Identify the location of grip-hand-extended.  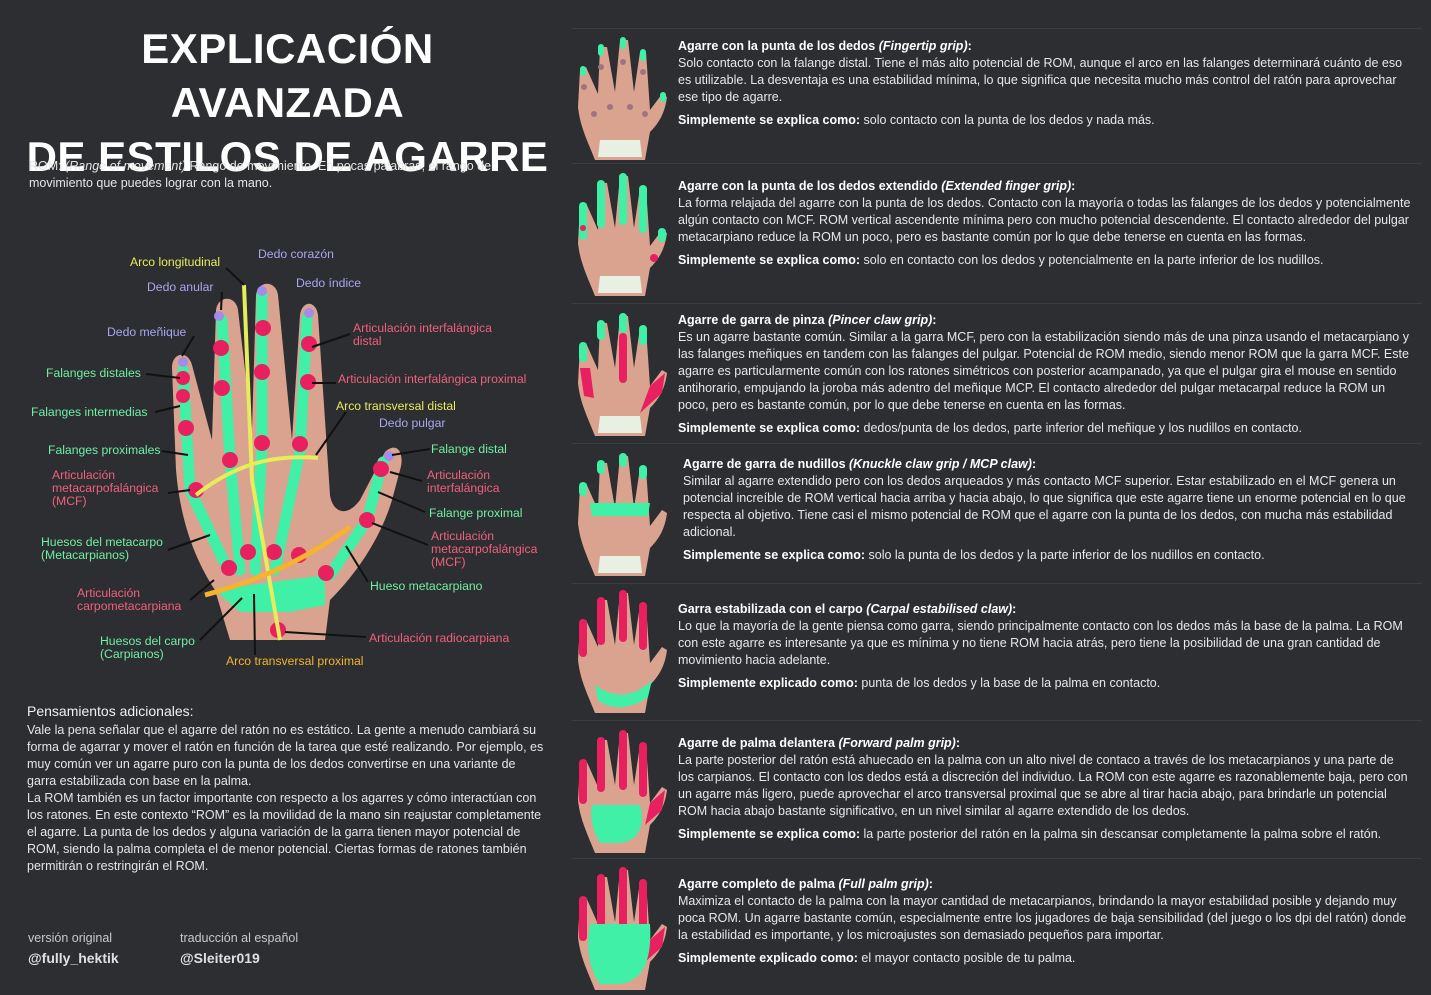
(622, 234).